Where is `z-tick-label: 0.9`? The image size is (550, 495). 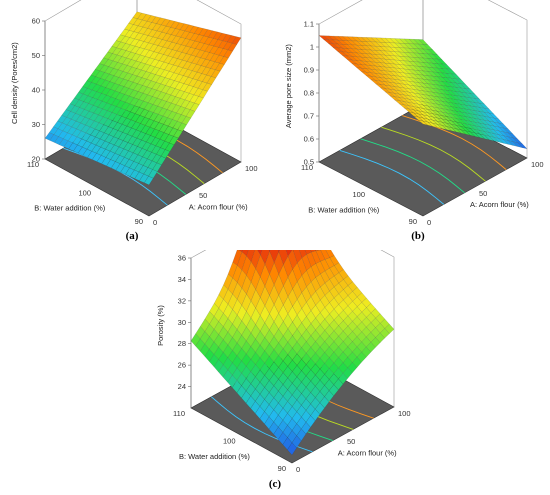 z-tick-label: 0.9 is located at coordinates (309, 70).